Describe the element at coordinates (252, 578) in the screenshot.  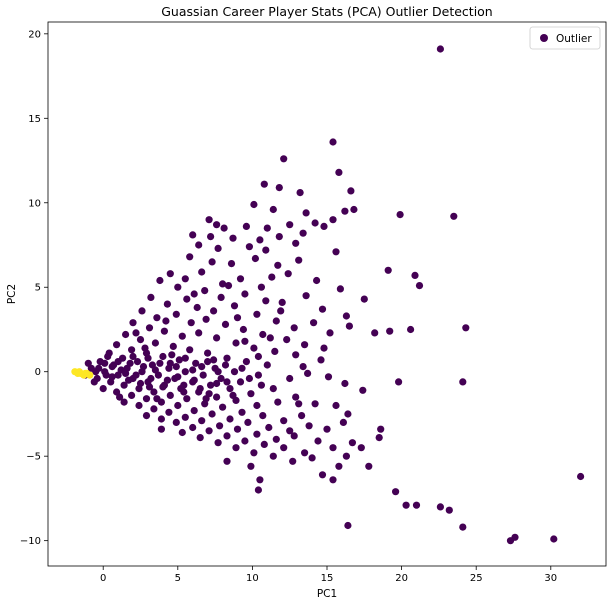
I see `x-tick-label: 10` at that location.